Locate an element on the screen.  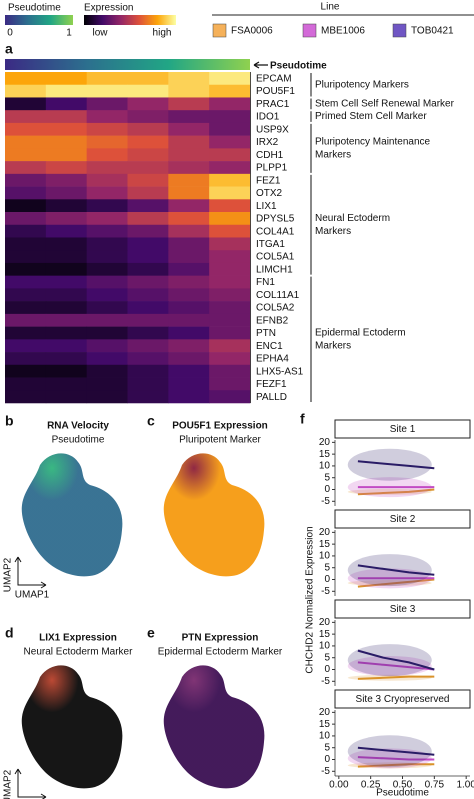
bar-label: Pseudotime is located at coordinates (298, 66).